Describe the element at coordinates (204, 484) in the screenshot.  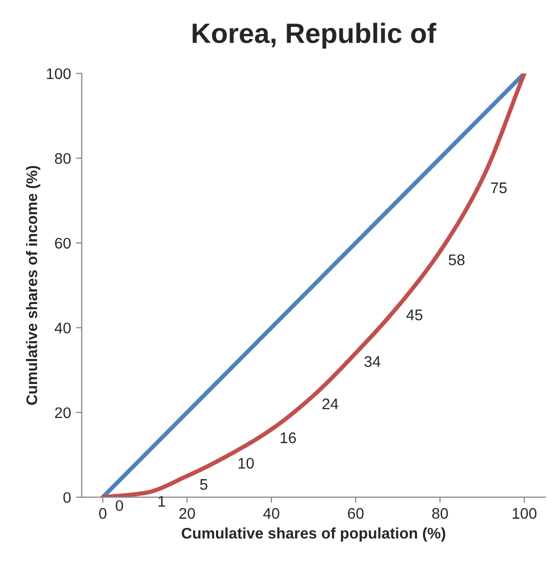
I see `data-label: 5` at that location.